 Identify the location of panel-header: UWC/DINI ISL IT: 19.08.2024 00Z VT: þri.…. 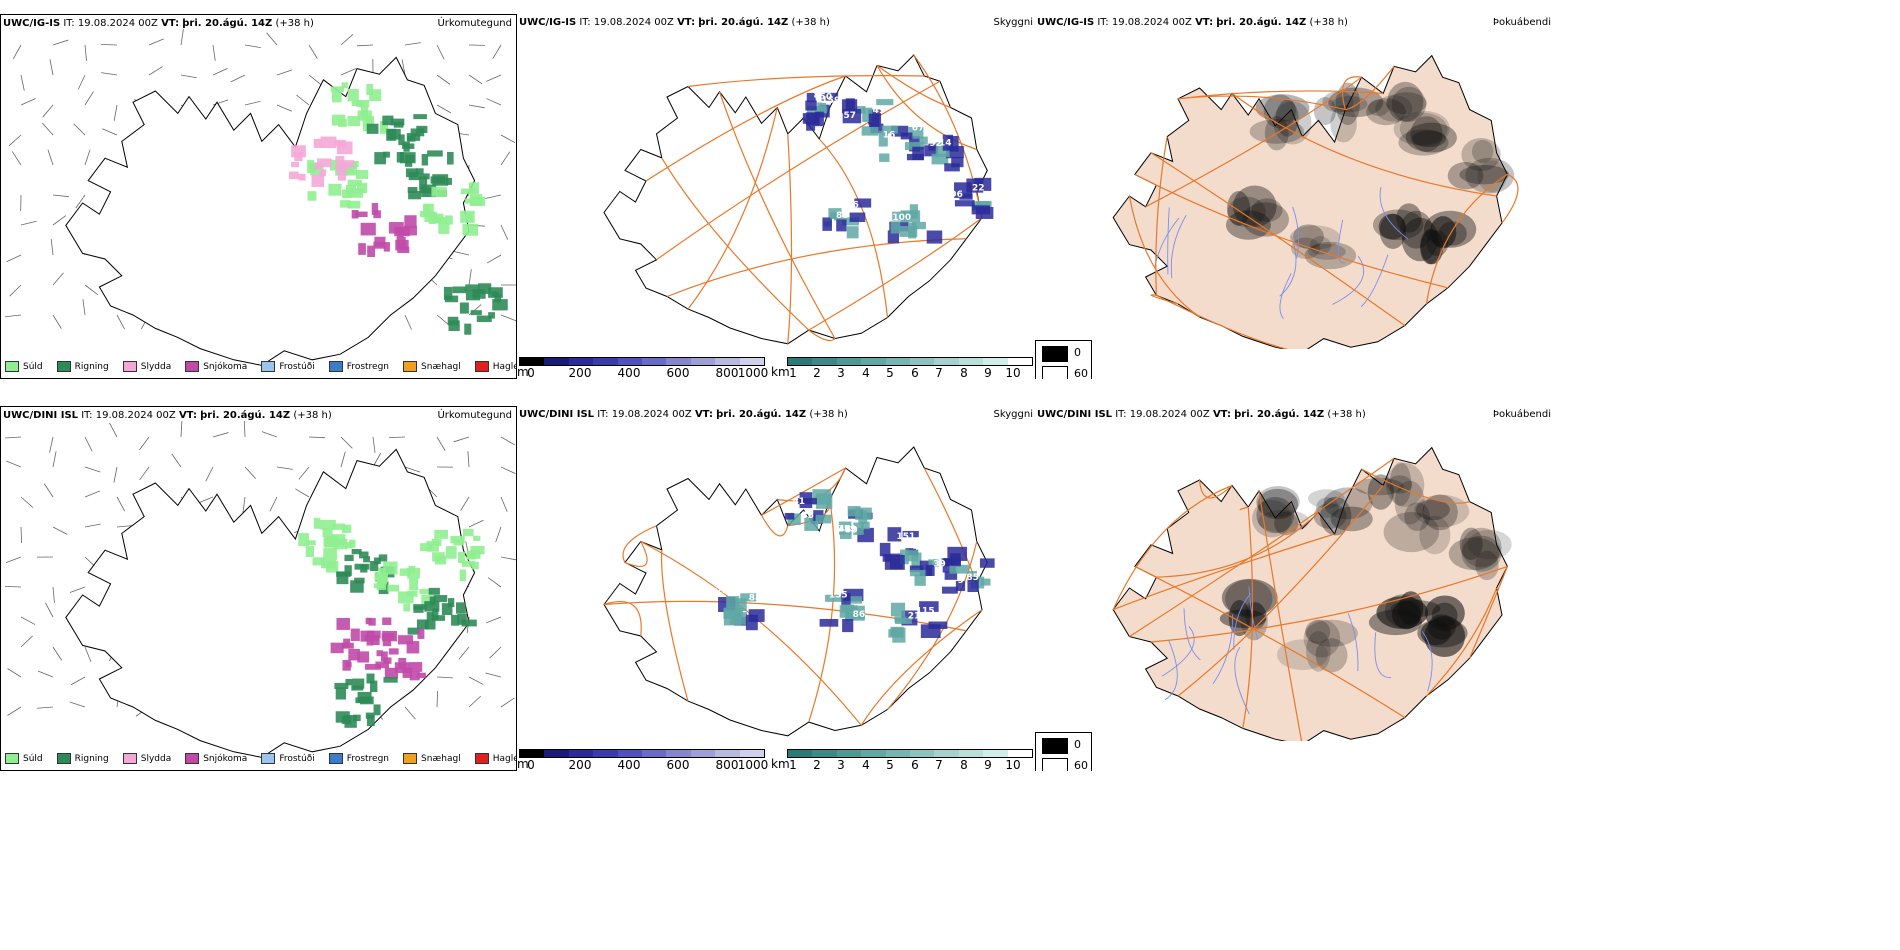
(1201, 414).